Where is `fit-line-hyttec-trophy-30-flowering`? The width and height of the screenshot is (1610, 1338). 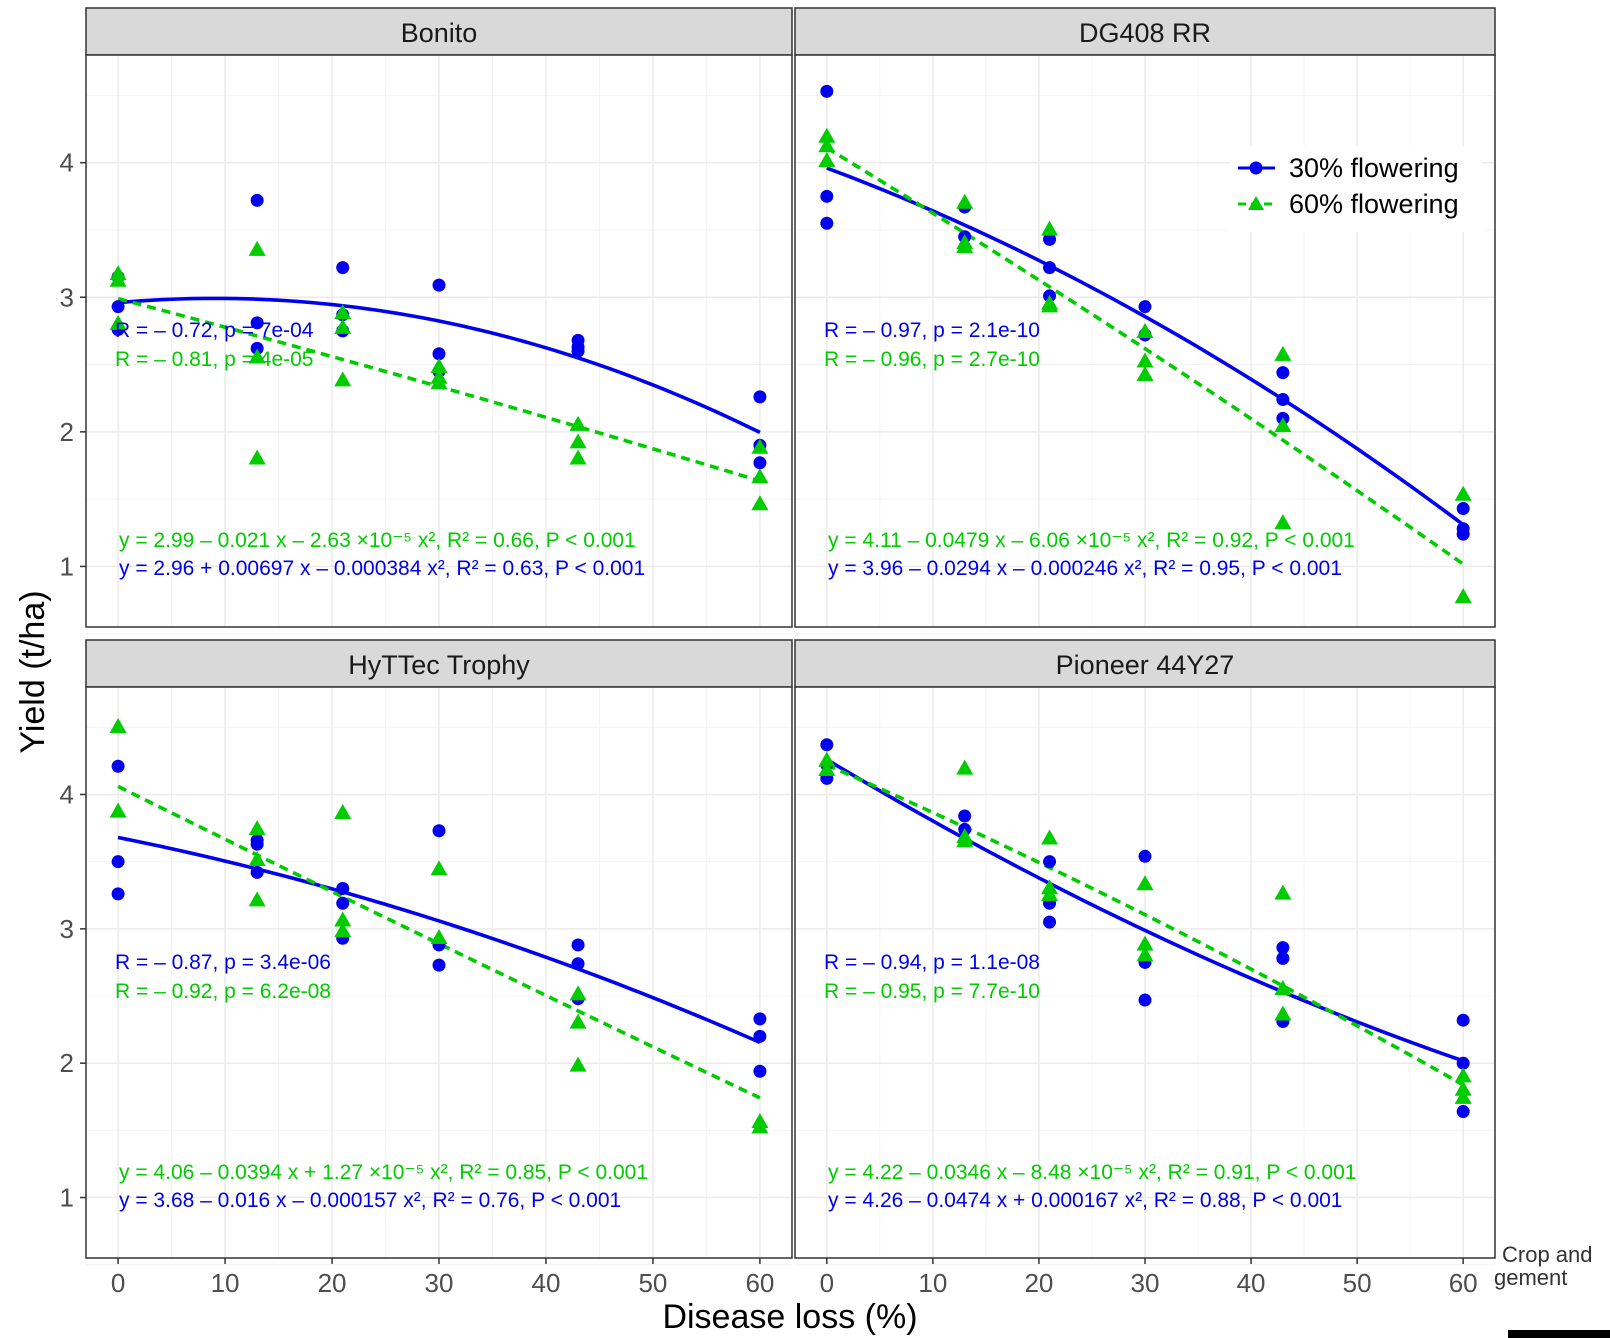 fit-line-hyttec-trophy-30-flowering is located at coordinates (439, 940).